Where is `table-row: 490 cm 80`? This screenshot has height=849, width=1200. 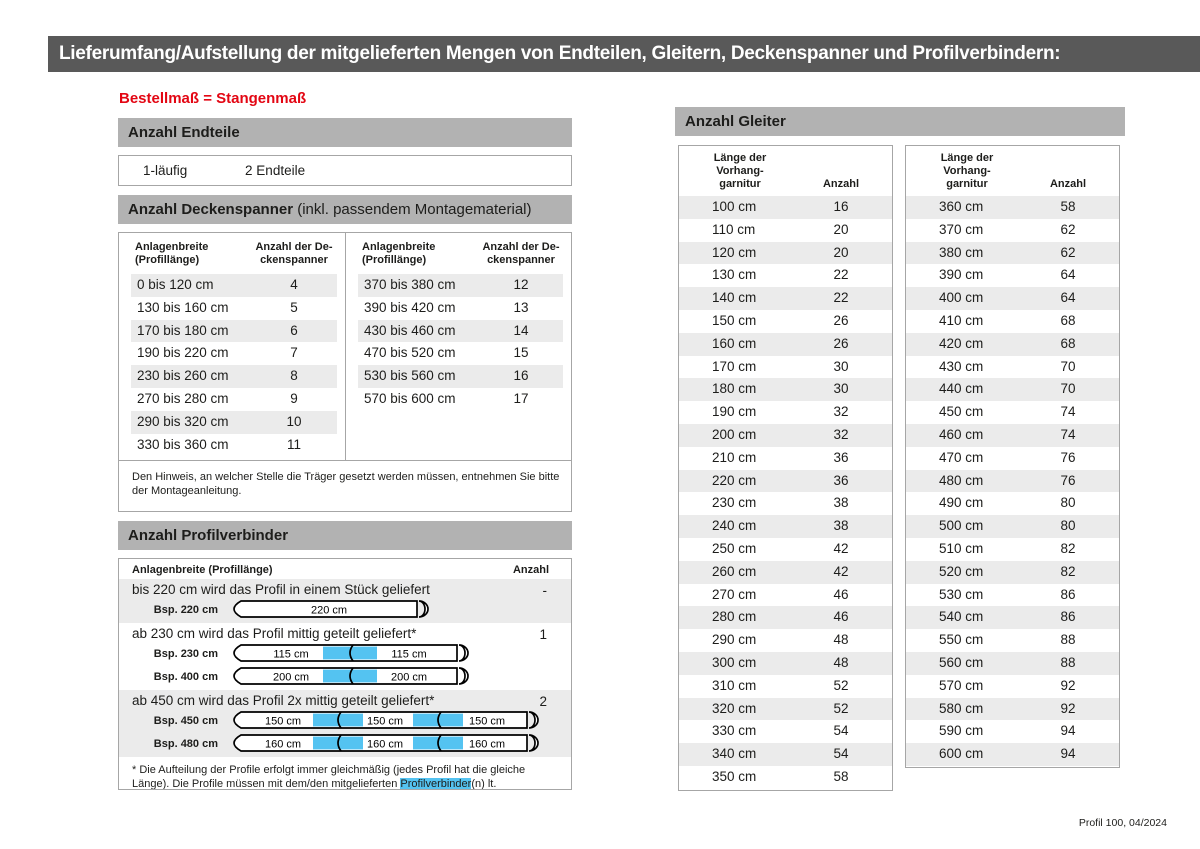
table-row: 490 cm 80 is located at coordinates (1012, 503).